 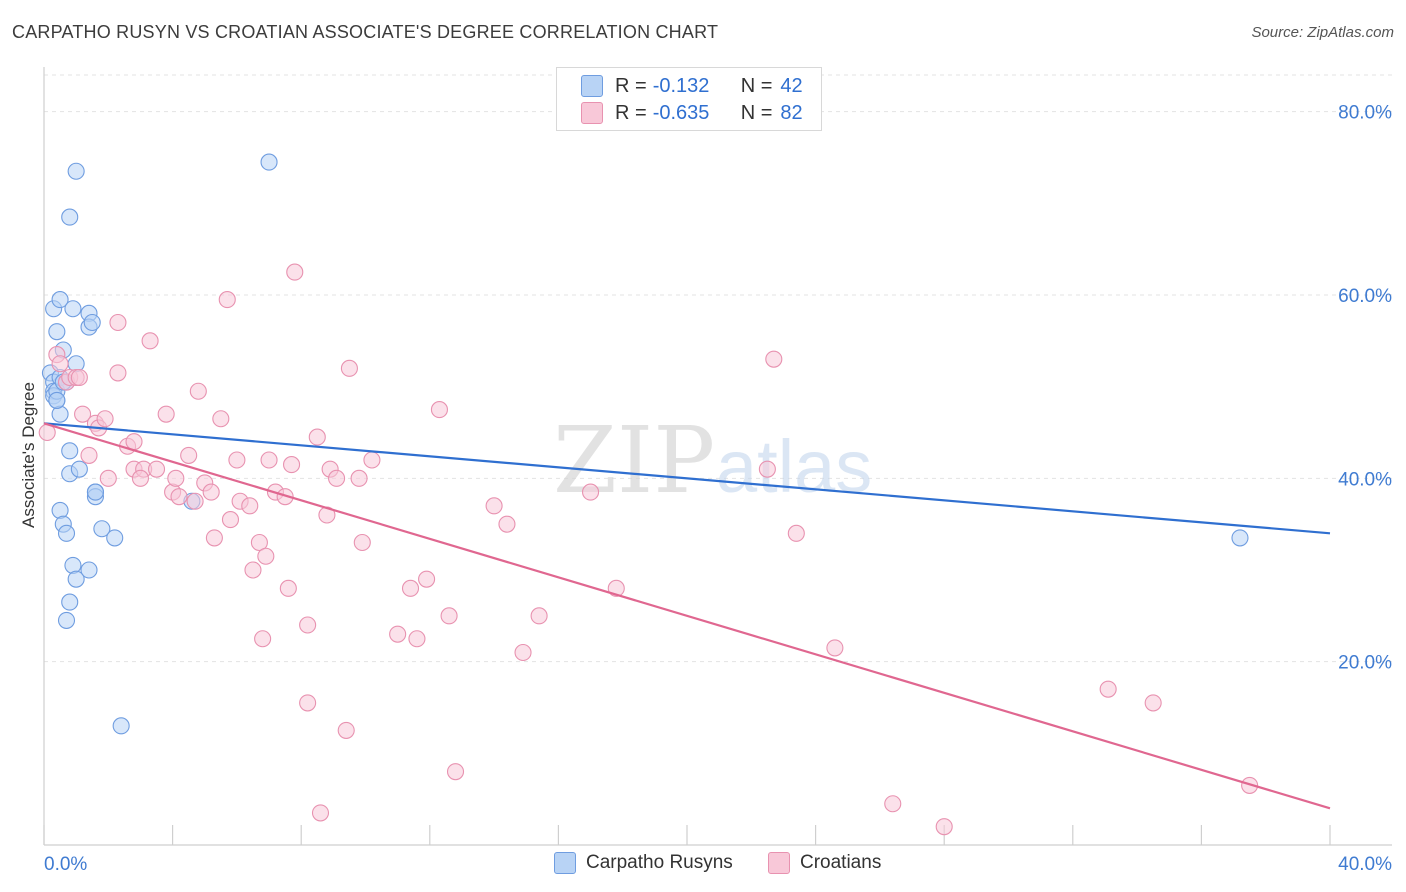 I want to click on series-legend-carpatho: Carpatho Rusyns, so click(x=643, y=863).